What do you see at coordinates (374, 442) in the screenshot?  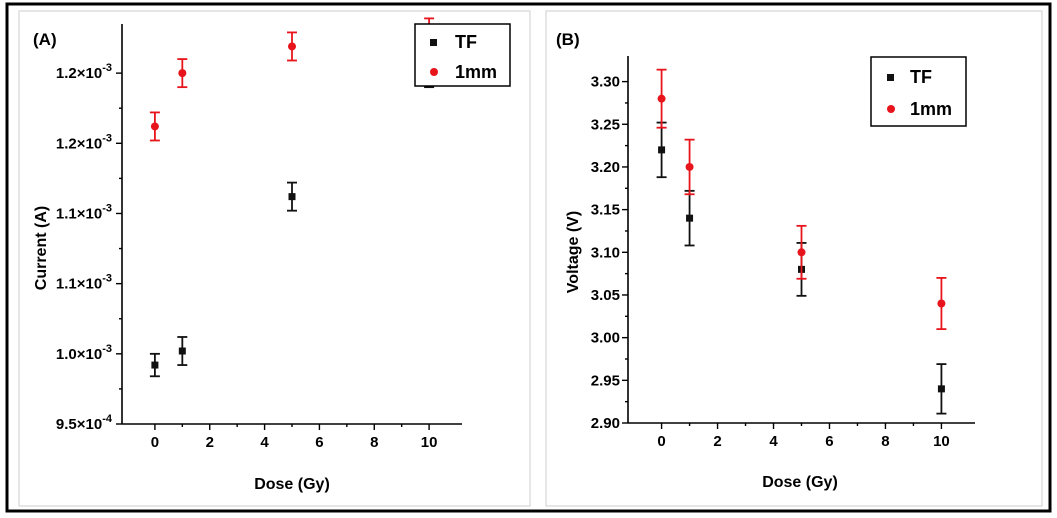 I see `panel-a-x-tick-label: 8` at bounding box center [374, 442].